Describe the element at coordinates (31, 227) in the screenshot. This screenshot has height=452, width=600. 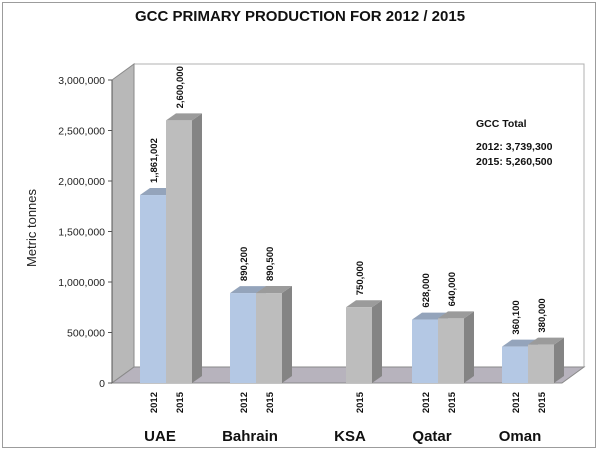
I see `y-axis-label: Metric tonnes` at that location.